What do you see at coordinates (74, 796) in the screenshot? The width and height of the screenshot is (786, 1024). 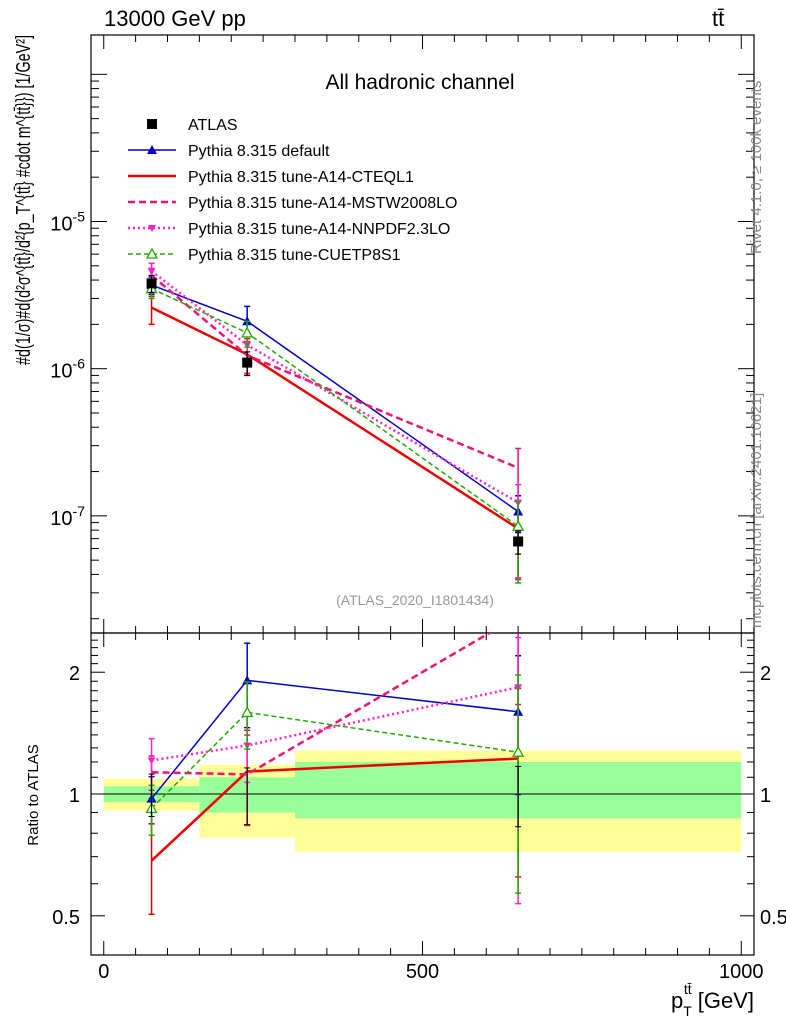 I see `ratio-tick-label-left: 1` at bounding box center [74, 796].